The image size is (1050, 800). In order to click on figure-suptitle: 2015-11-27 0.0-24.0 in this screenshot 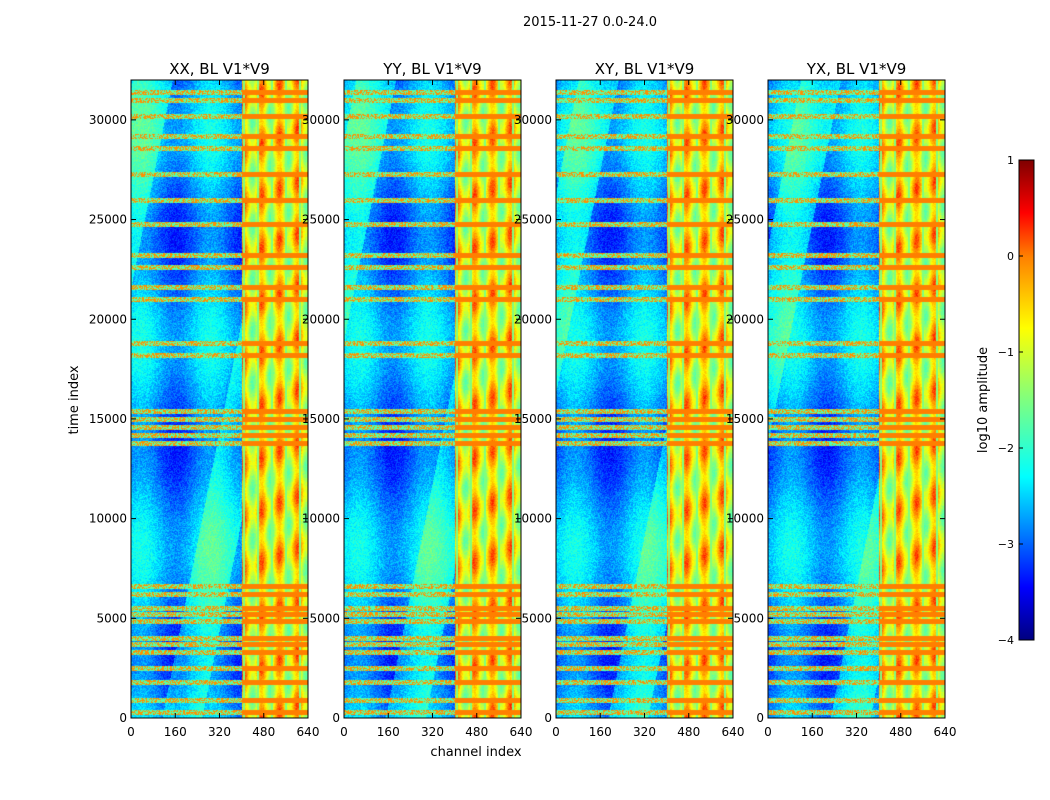, I will do `click(590, 22)`.